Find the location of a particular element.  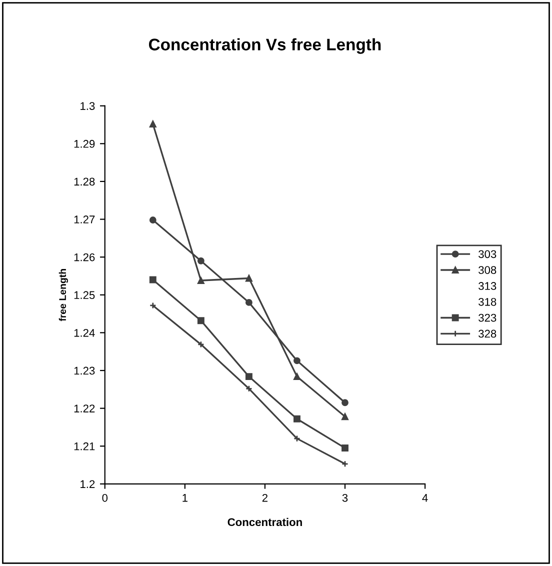

y-tick-label: 1.3 is located at coordinates (87, 106).